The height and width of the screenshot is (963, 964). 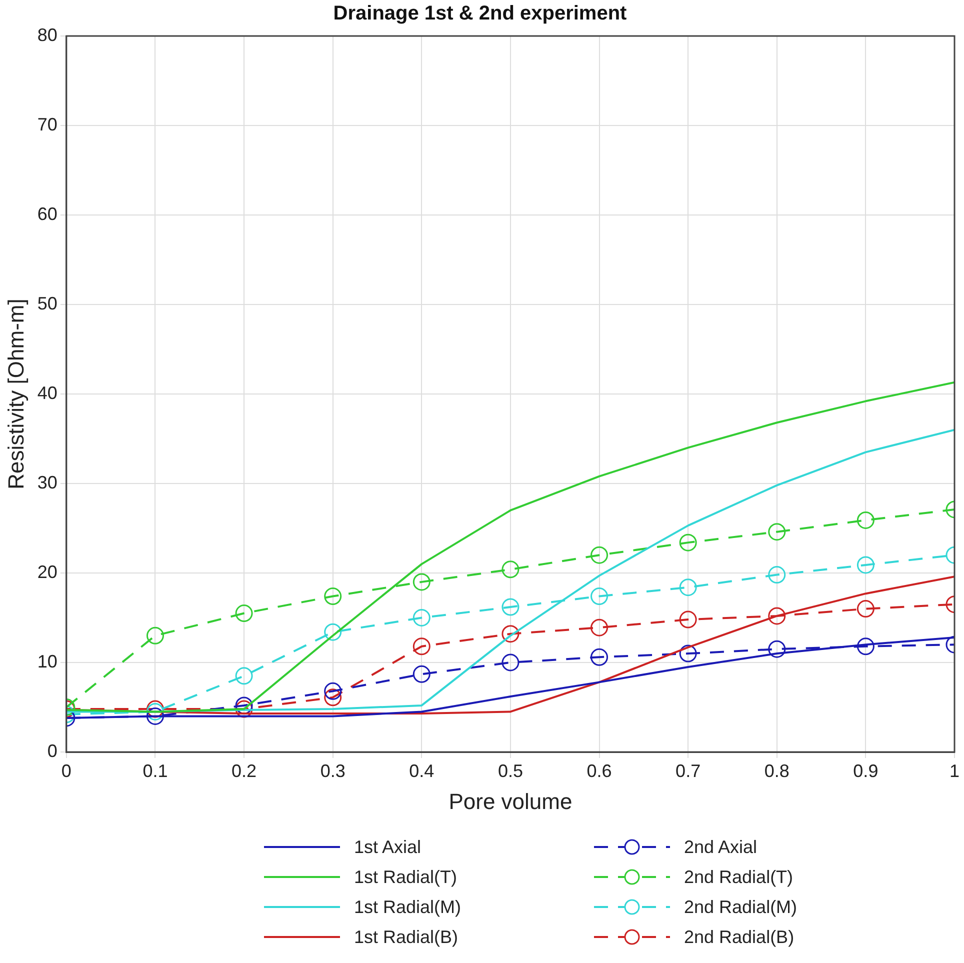 What do you see at coordinates (599, 770) in the screenshot?
I see `x-tick-label: 0.6` at bounding box center [599, 770].